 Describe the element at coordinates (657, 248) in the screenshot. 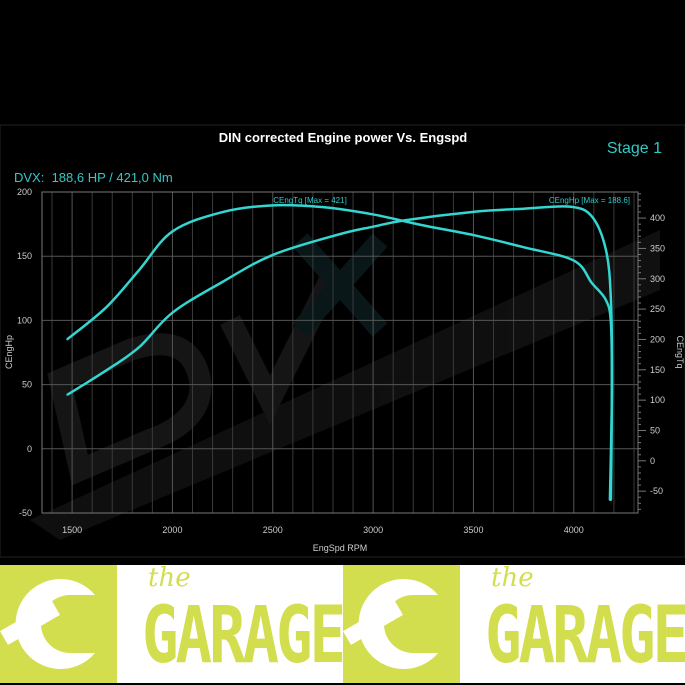

I see `y-right-tick-label: 350` at that location.